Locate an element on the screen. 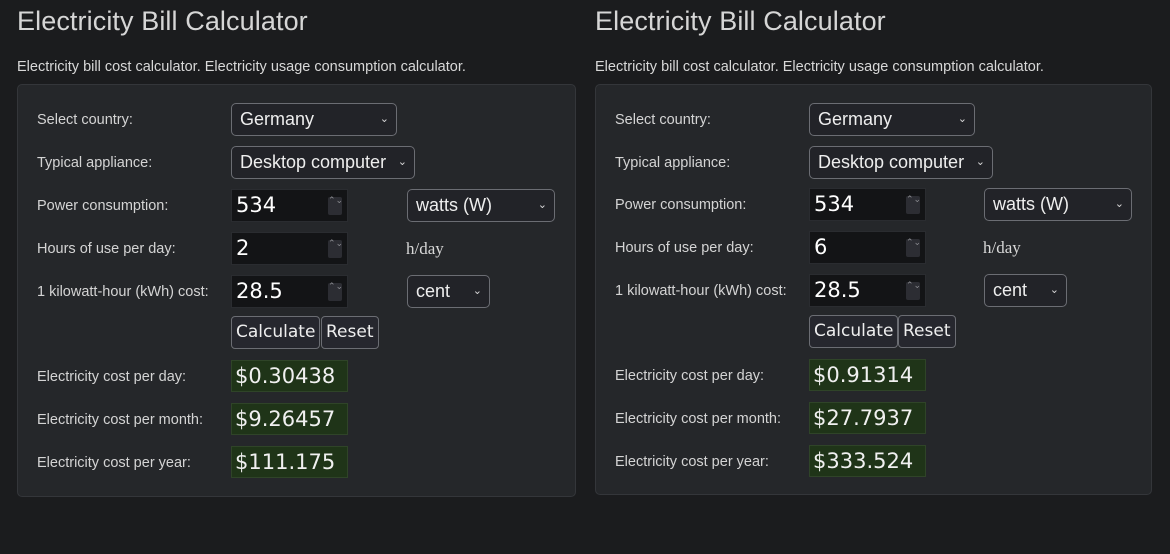  result-month-row: Electricity cost per month: $9.26457 is located at coordinates (296, 420).